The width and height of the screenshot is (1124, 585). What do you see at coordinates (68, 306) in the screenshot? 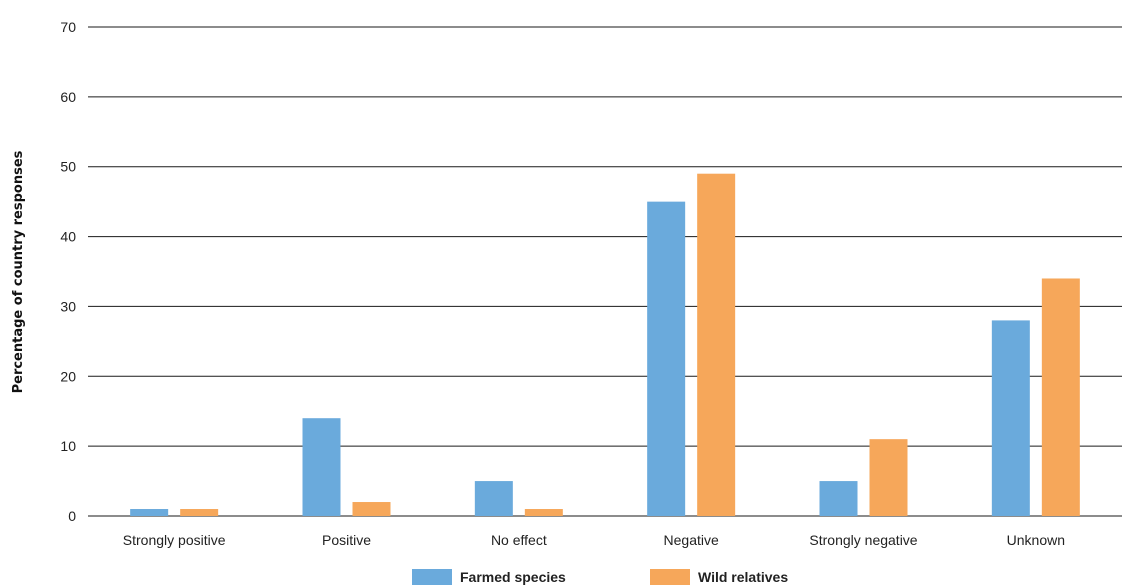
I see `y-tick-label: 30` at bounding box center [68, 306].